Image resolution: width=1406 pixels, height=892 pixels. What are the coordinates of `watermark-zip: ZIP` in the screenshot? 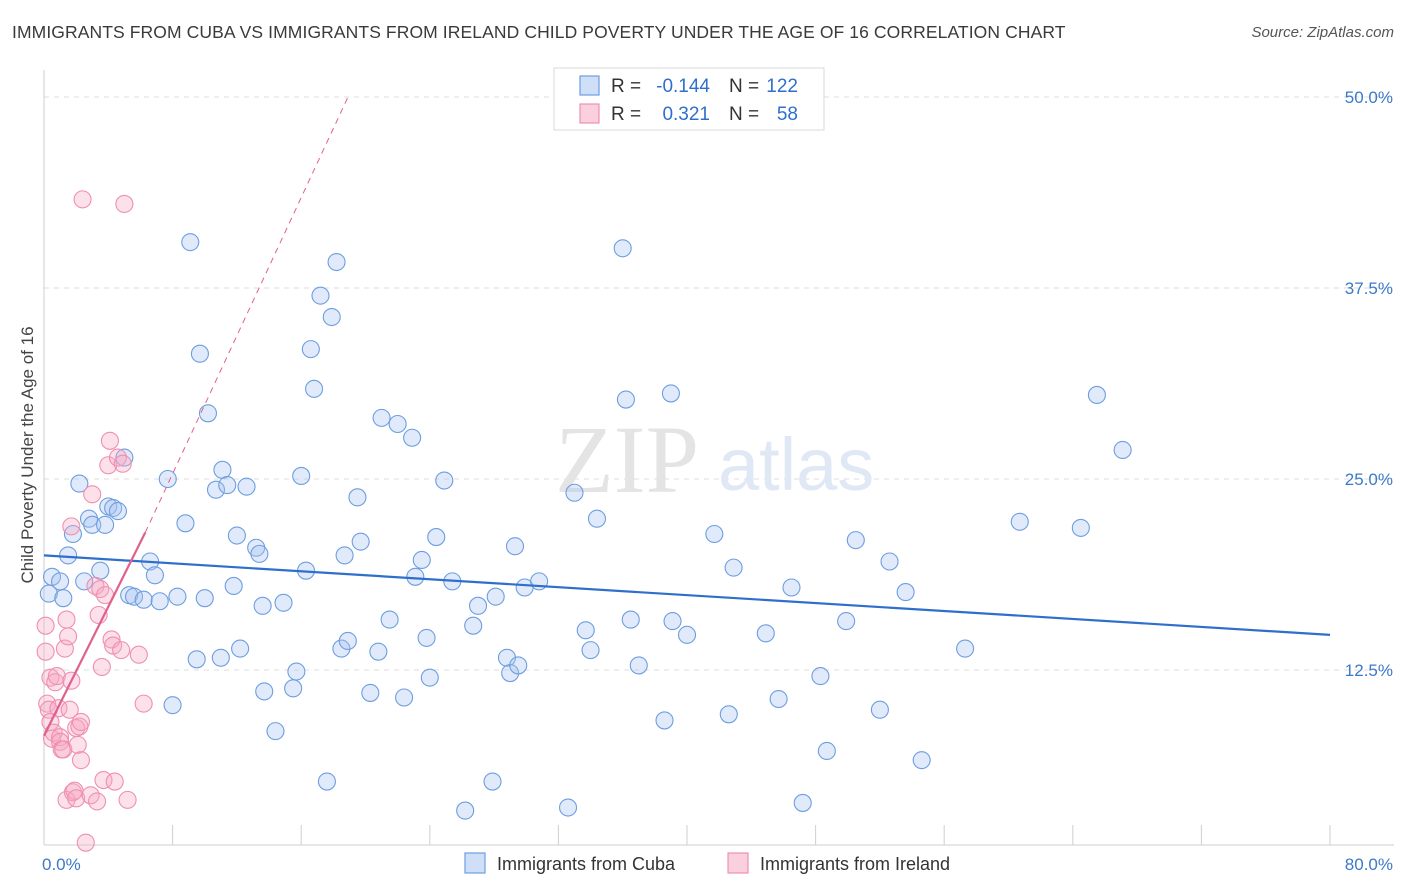 It's located at (627, 459).